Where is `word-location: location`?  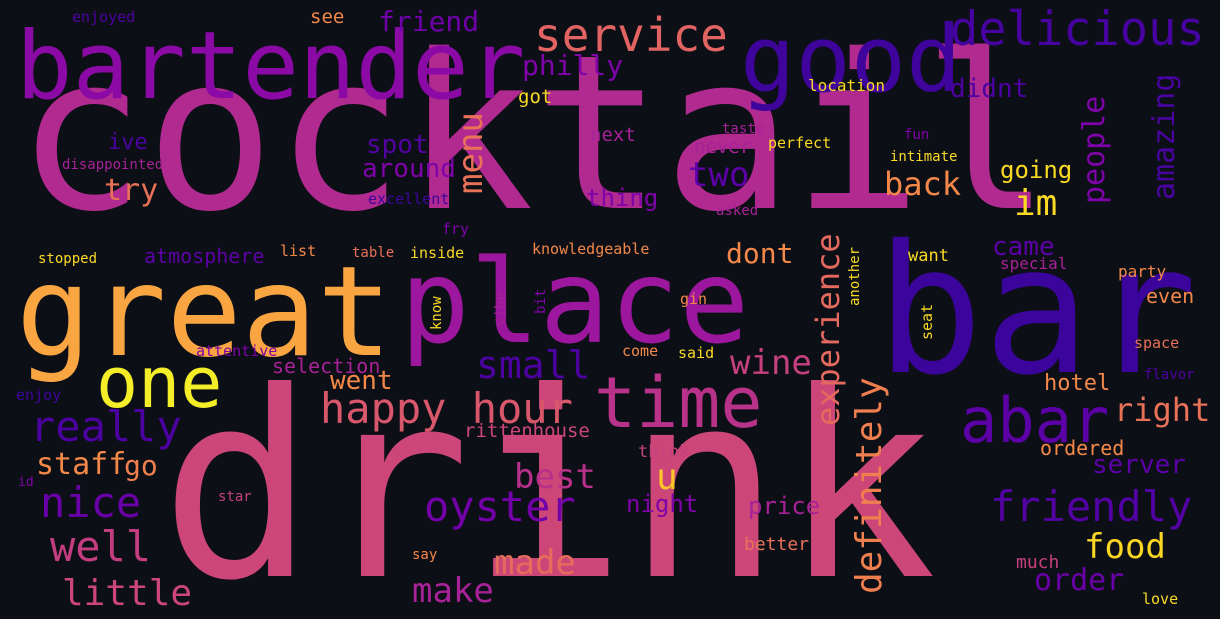 word-location: location is located at coordinates (847, 85).